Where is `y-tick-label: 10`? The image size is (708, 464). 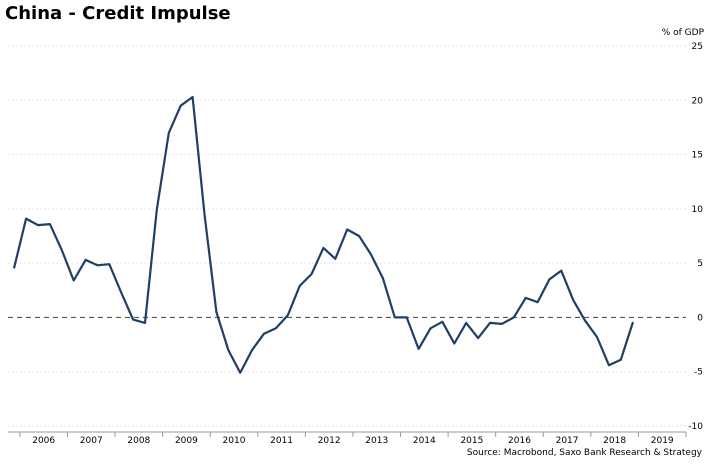
y-tick-label: 10 is located at coordinates (698, 210).